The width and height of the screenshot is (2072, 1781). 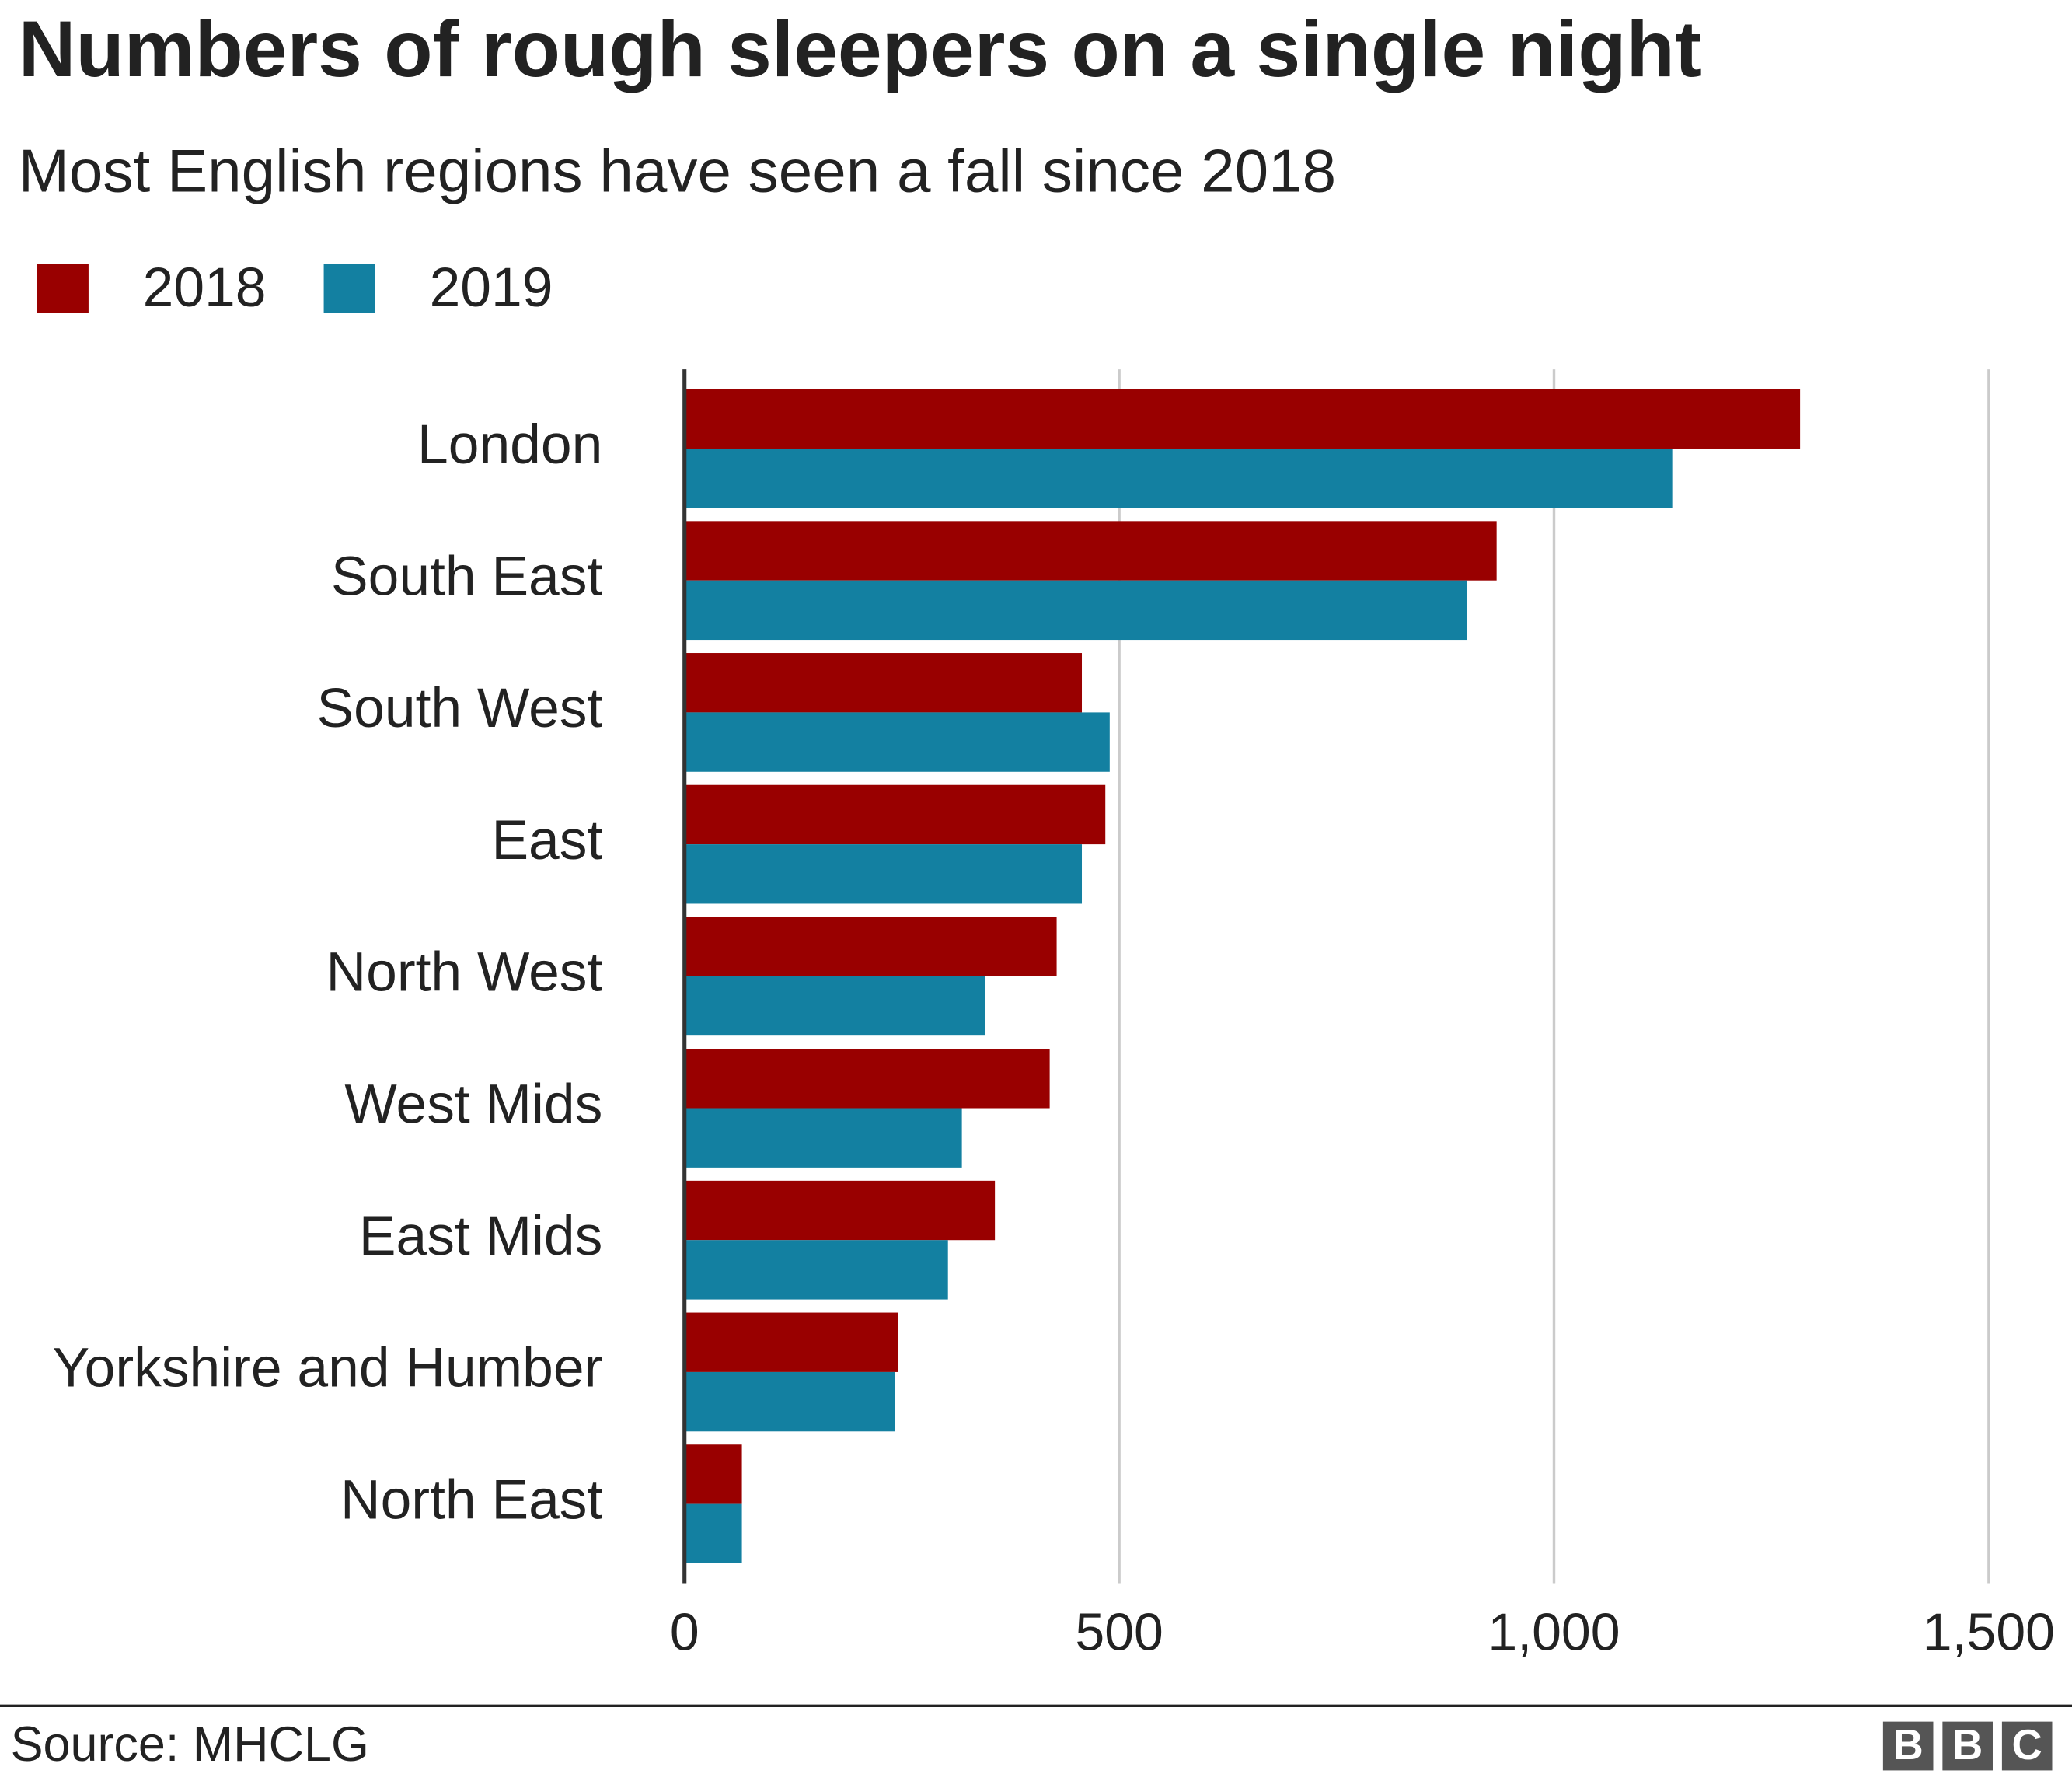 I want to click on x-tick-label: 1,000, so click(x=1554, y=1631).